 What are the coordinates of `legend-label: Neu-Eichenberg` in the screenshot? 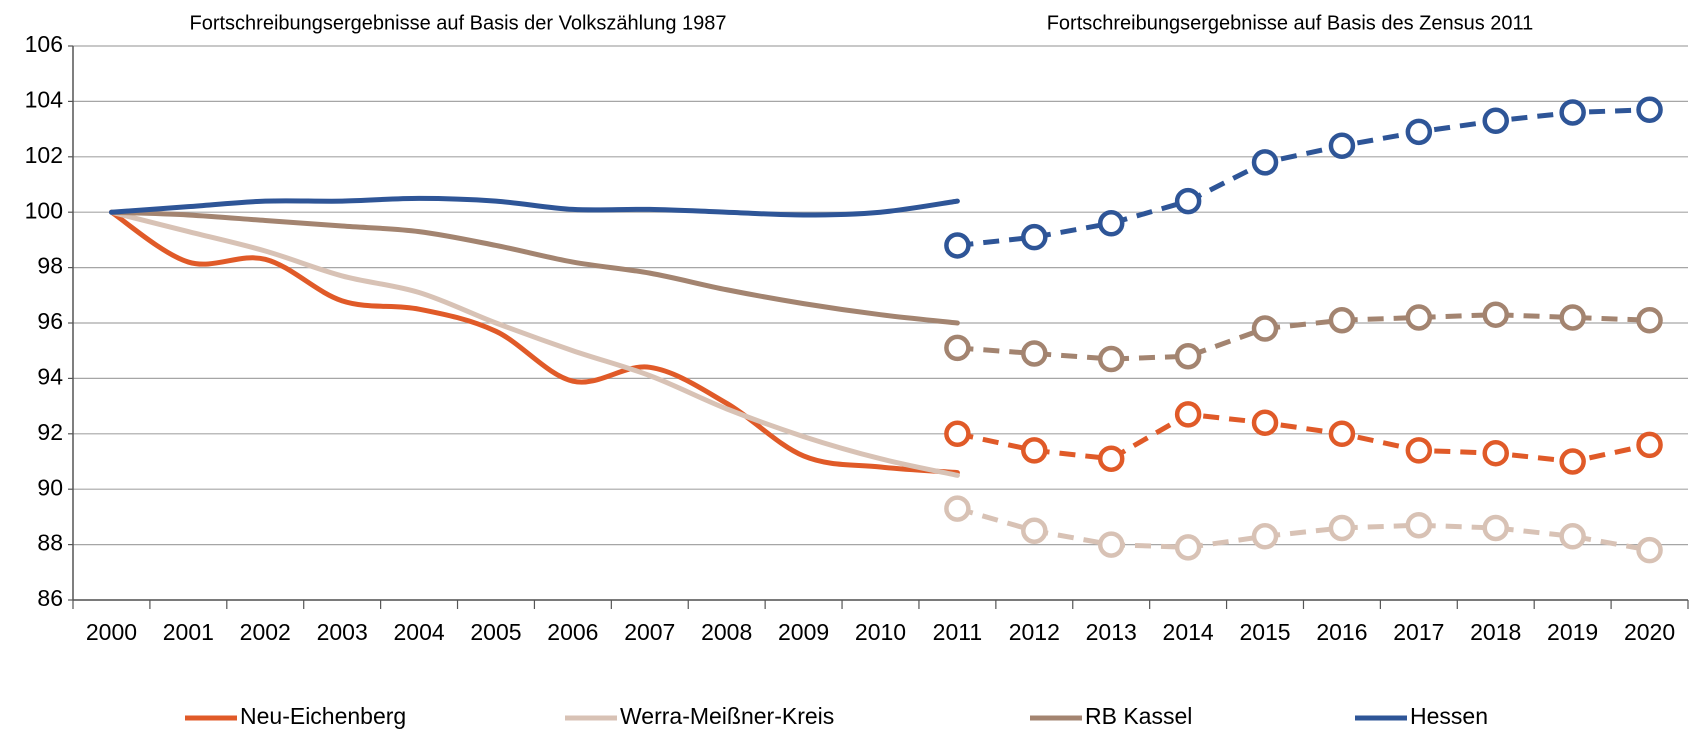 It's located at (323, 716).